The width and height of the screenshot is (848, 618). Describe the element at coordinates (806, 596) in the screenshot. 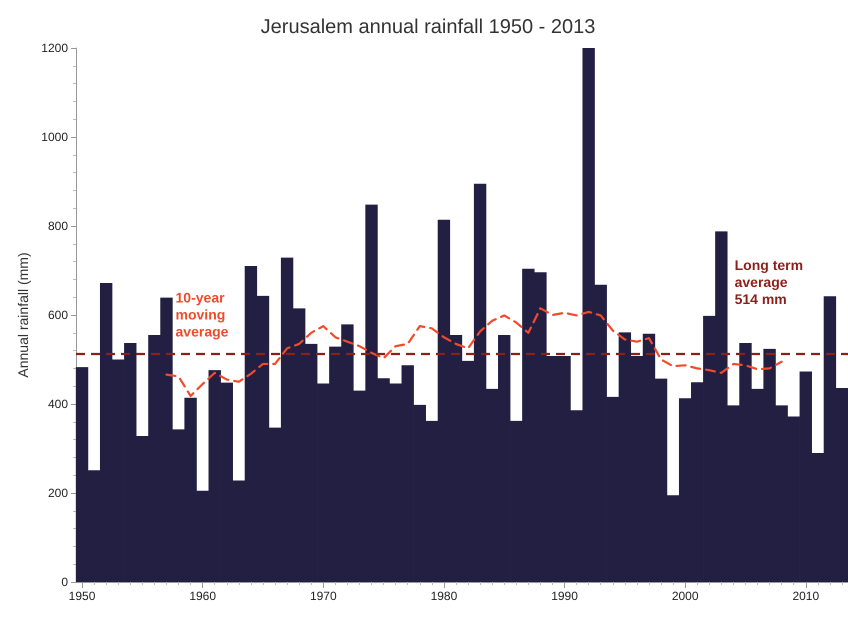

I see `x-tick-label: 2010` at that location.